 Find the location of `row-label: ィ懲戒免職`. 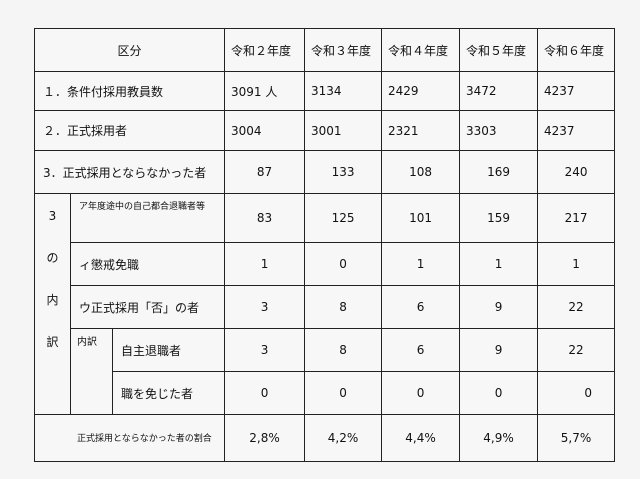

row-label: ィ懲戒免職 is located at coordinates (147, 264).